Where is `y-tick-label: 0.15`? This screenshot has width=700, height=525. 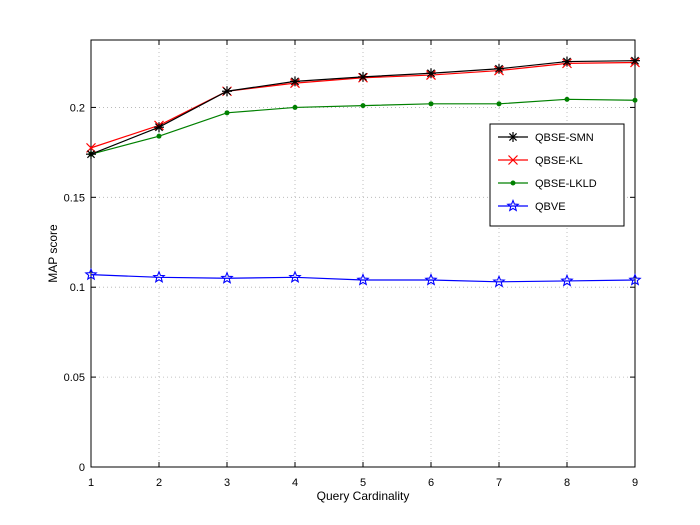 y-tick-label: 0.15 is located at coordinates (74, 198).